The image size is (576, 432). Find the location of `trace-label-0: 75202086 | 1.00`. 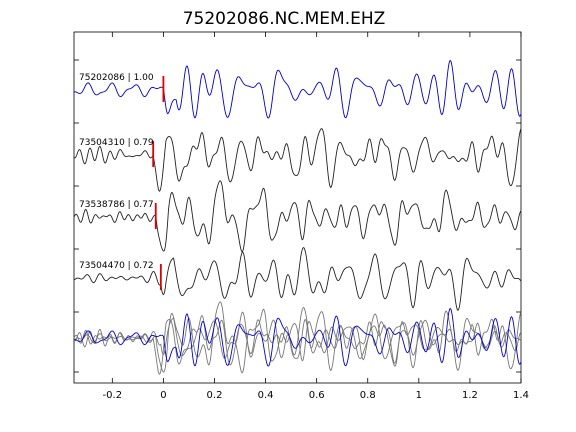

trace-label-0: 75202086 | 1.00 is located at coordinates (116, 78).